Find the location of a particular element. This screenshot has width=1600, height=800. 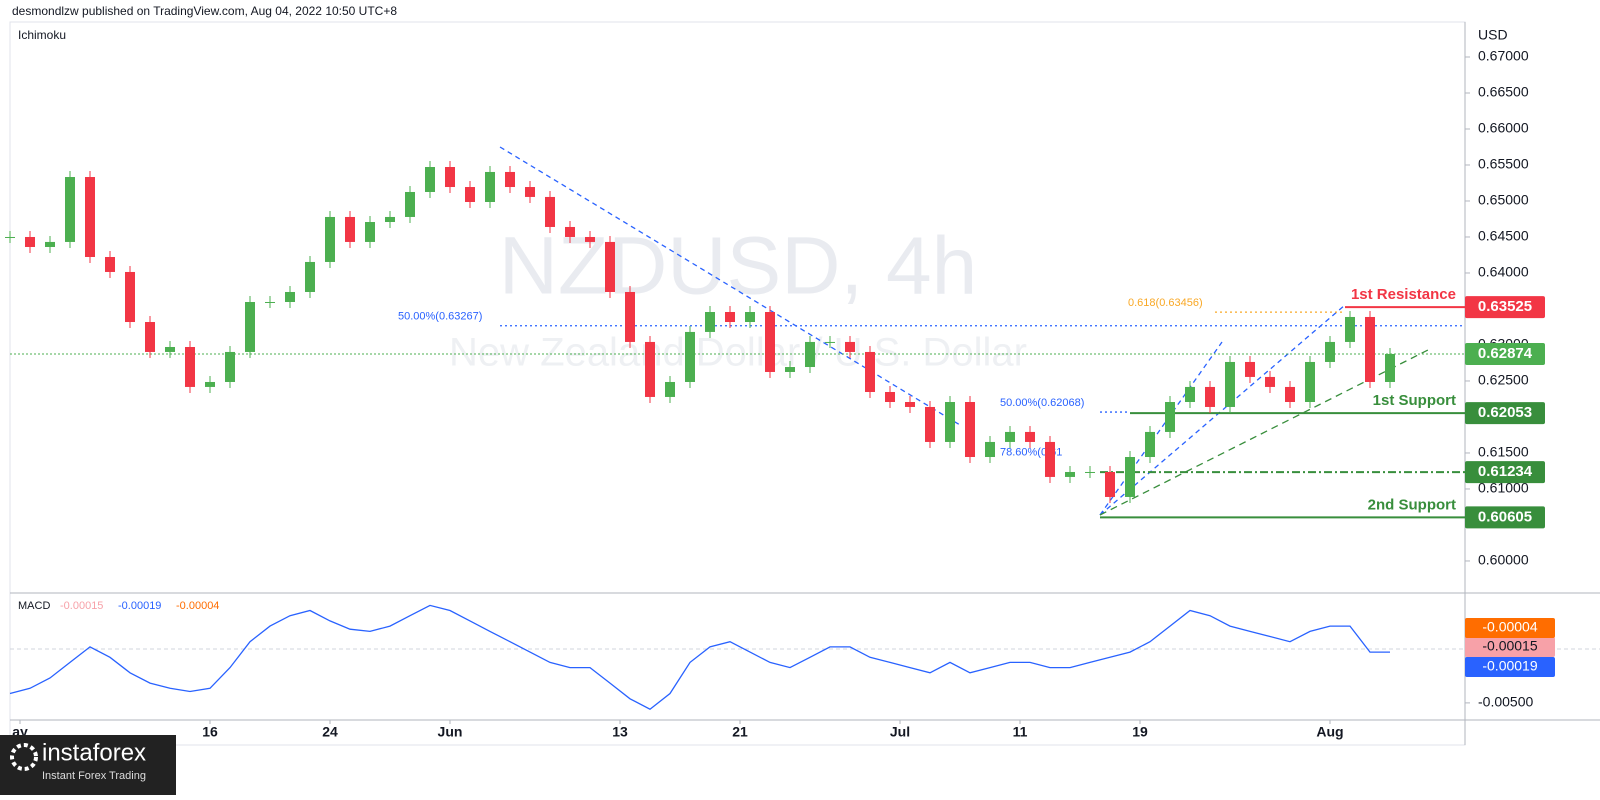

y-tick-label: 0.66000 is located at coordinates (1503, 128).